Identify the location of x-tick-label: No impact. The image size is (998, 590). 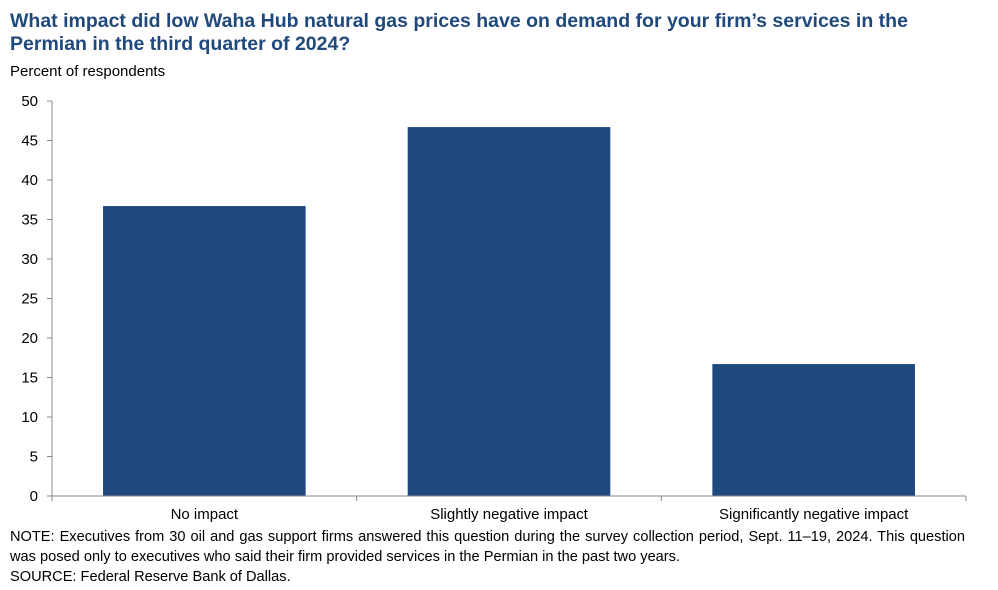
(205, 514).